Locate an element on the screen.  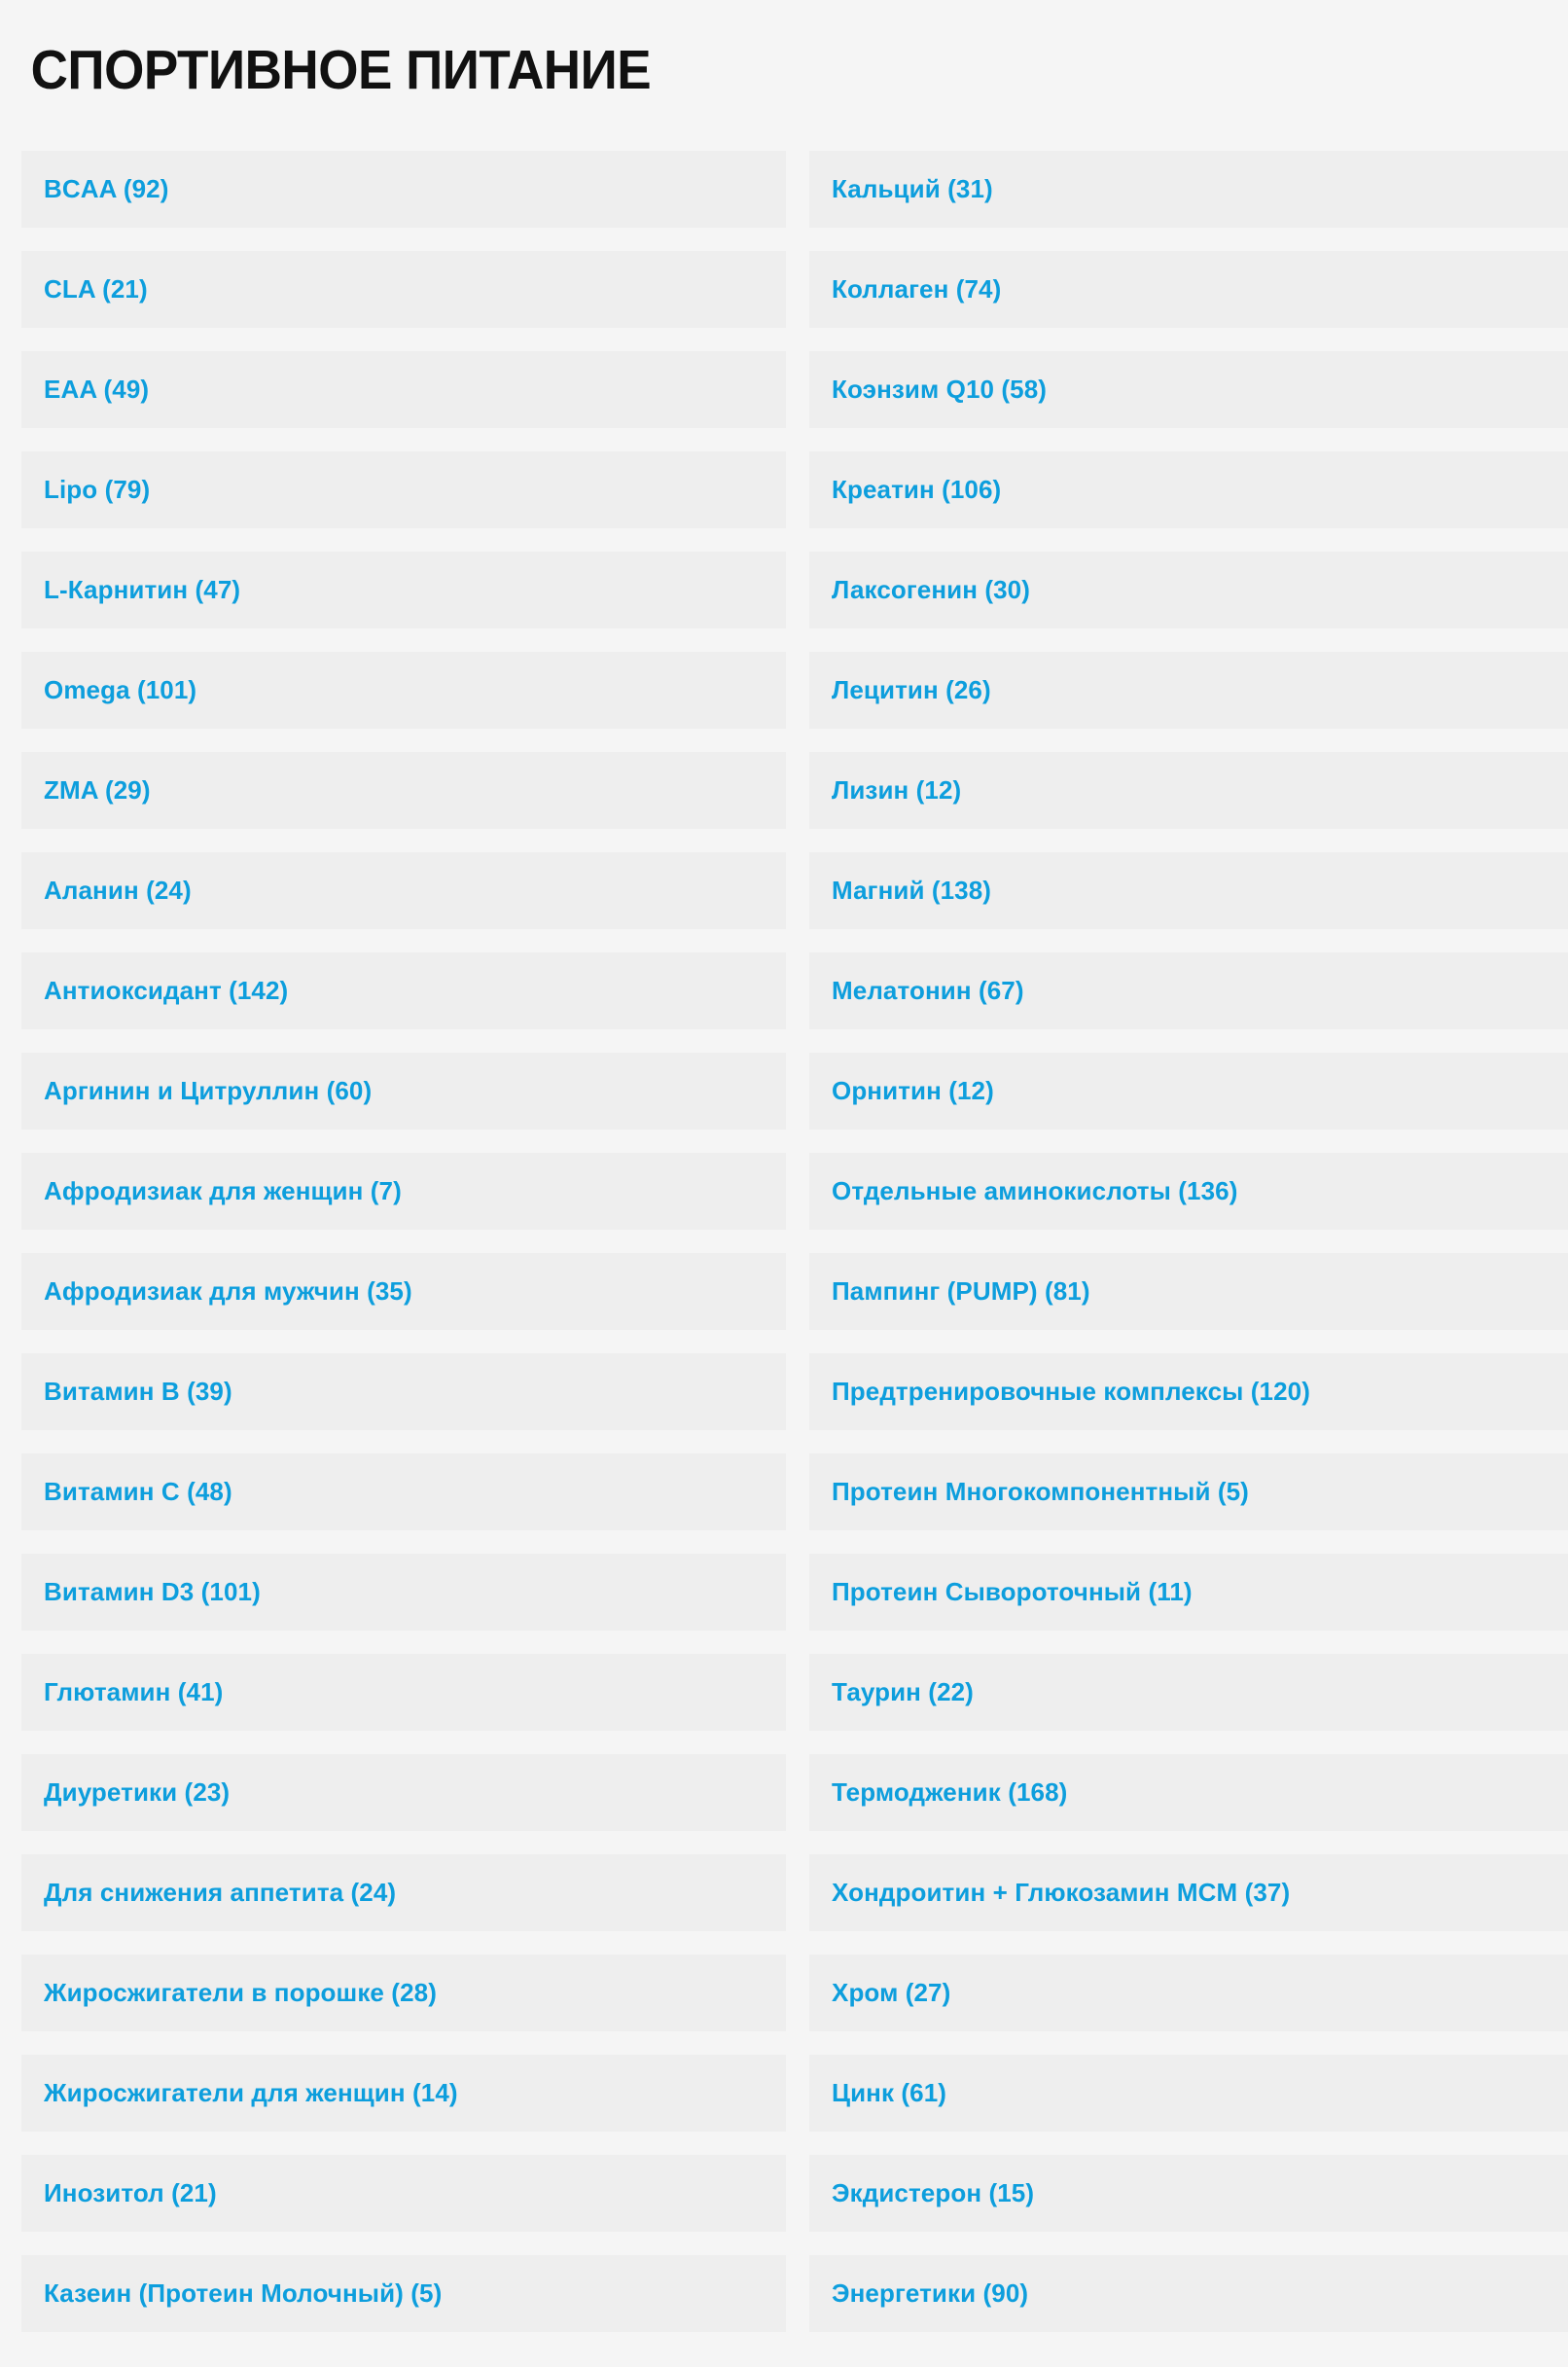
category-link: Протеин Сывороточный (11) is located at coordinates (1012, 1592).